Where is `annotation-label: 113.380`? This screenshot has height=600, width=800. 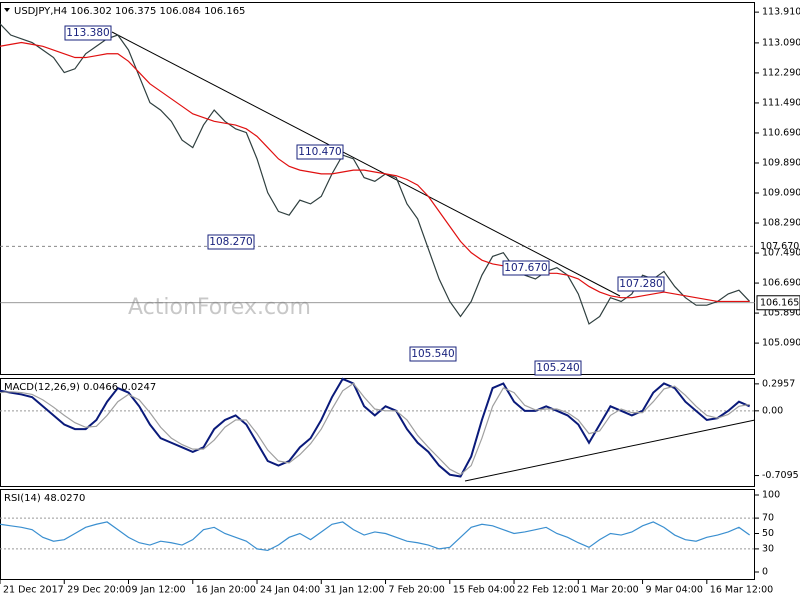 annotation-label: 113.380 is located at coordinates (87, 33).